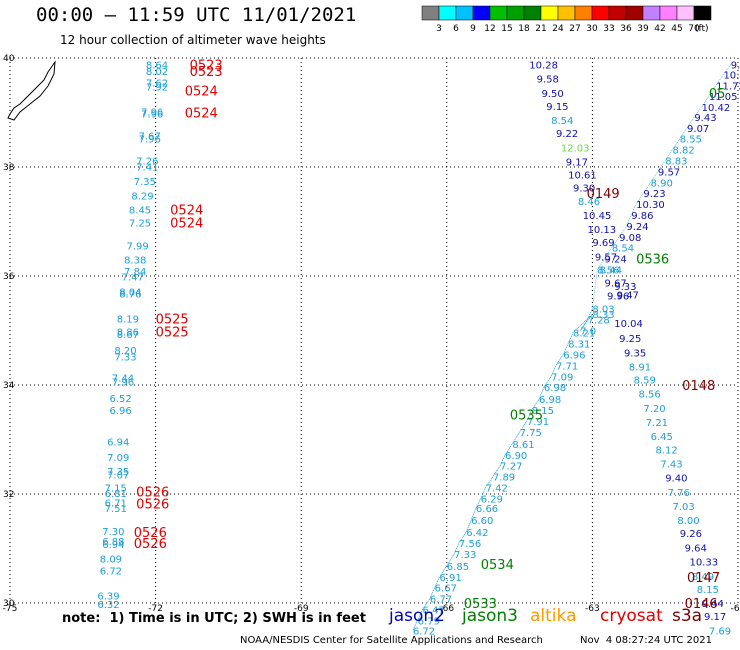 This screenshot has width=740, height=650. What do you see at coordinates (140, 224) in the screenshot?
I see `swh-value-west: 7.25` at bounding box center [140, 224].